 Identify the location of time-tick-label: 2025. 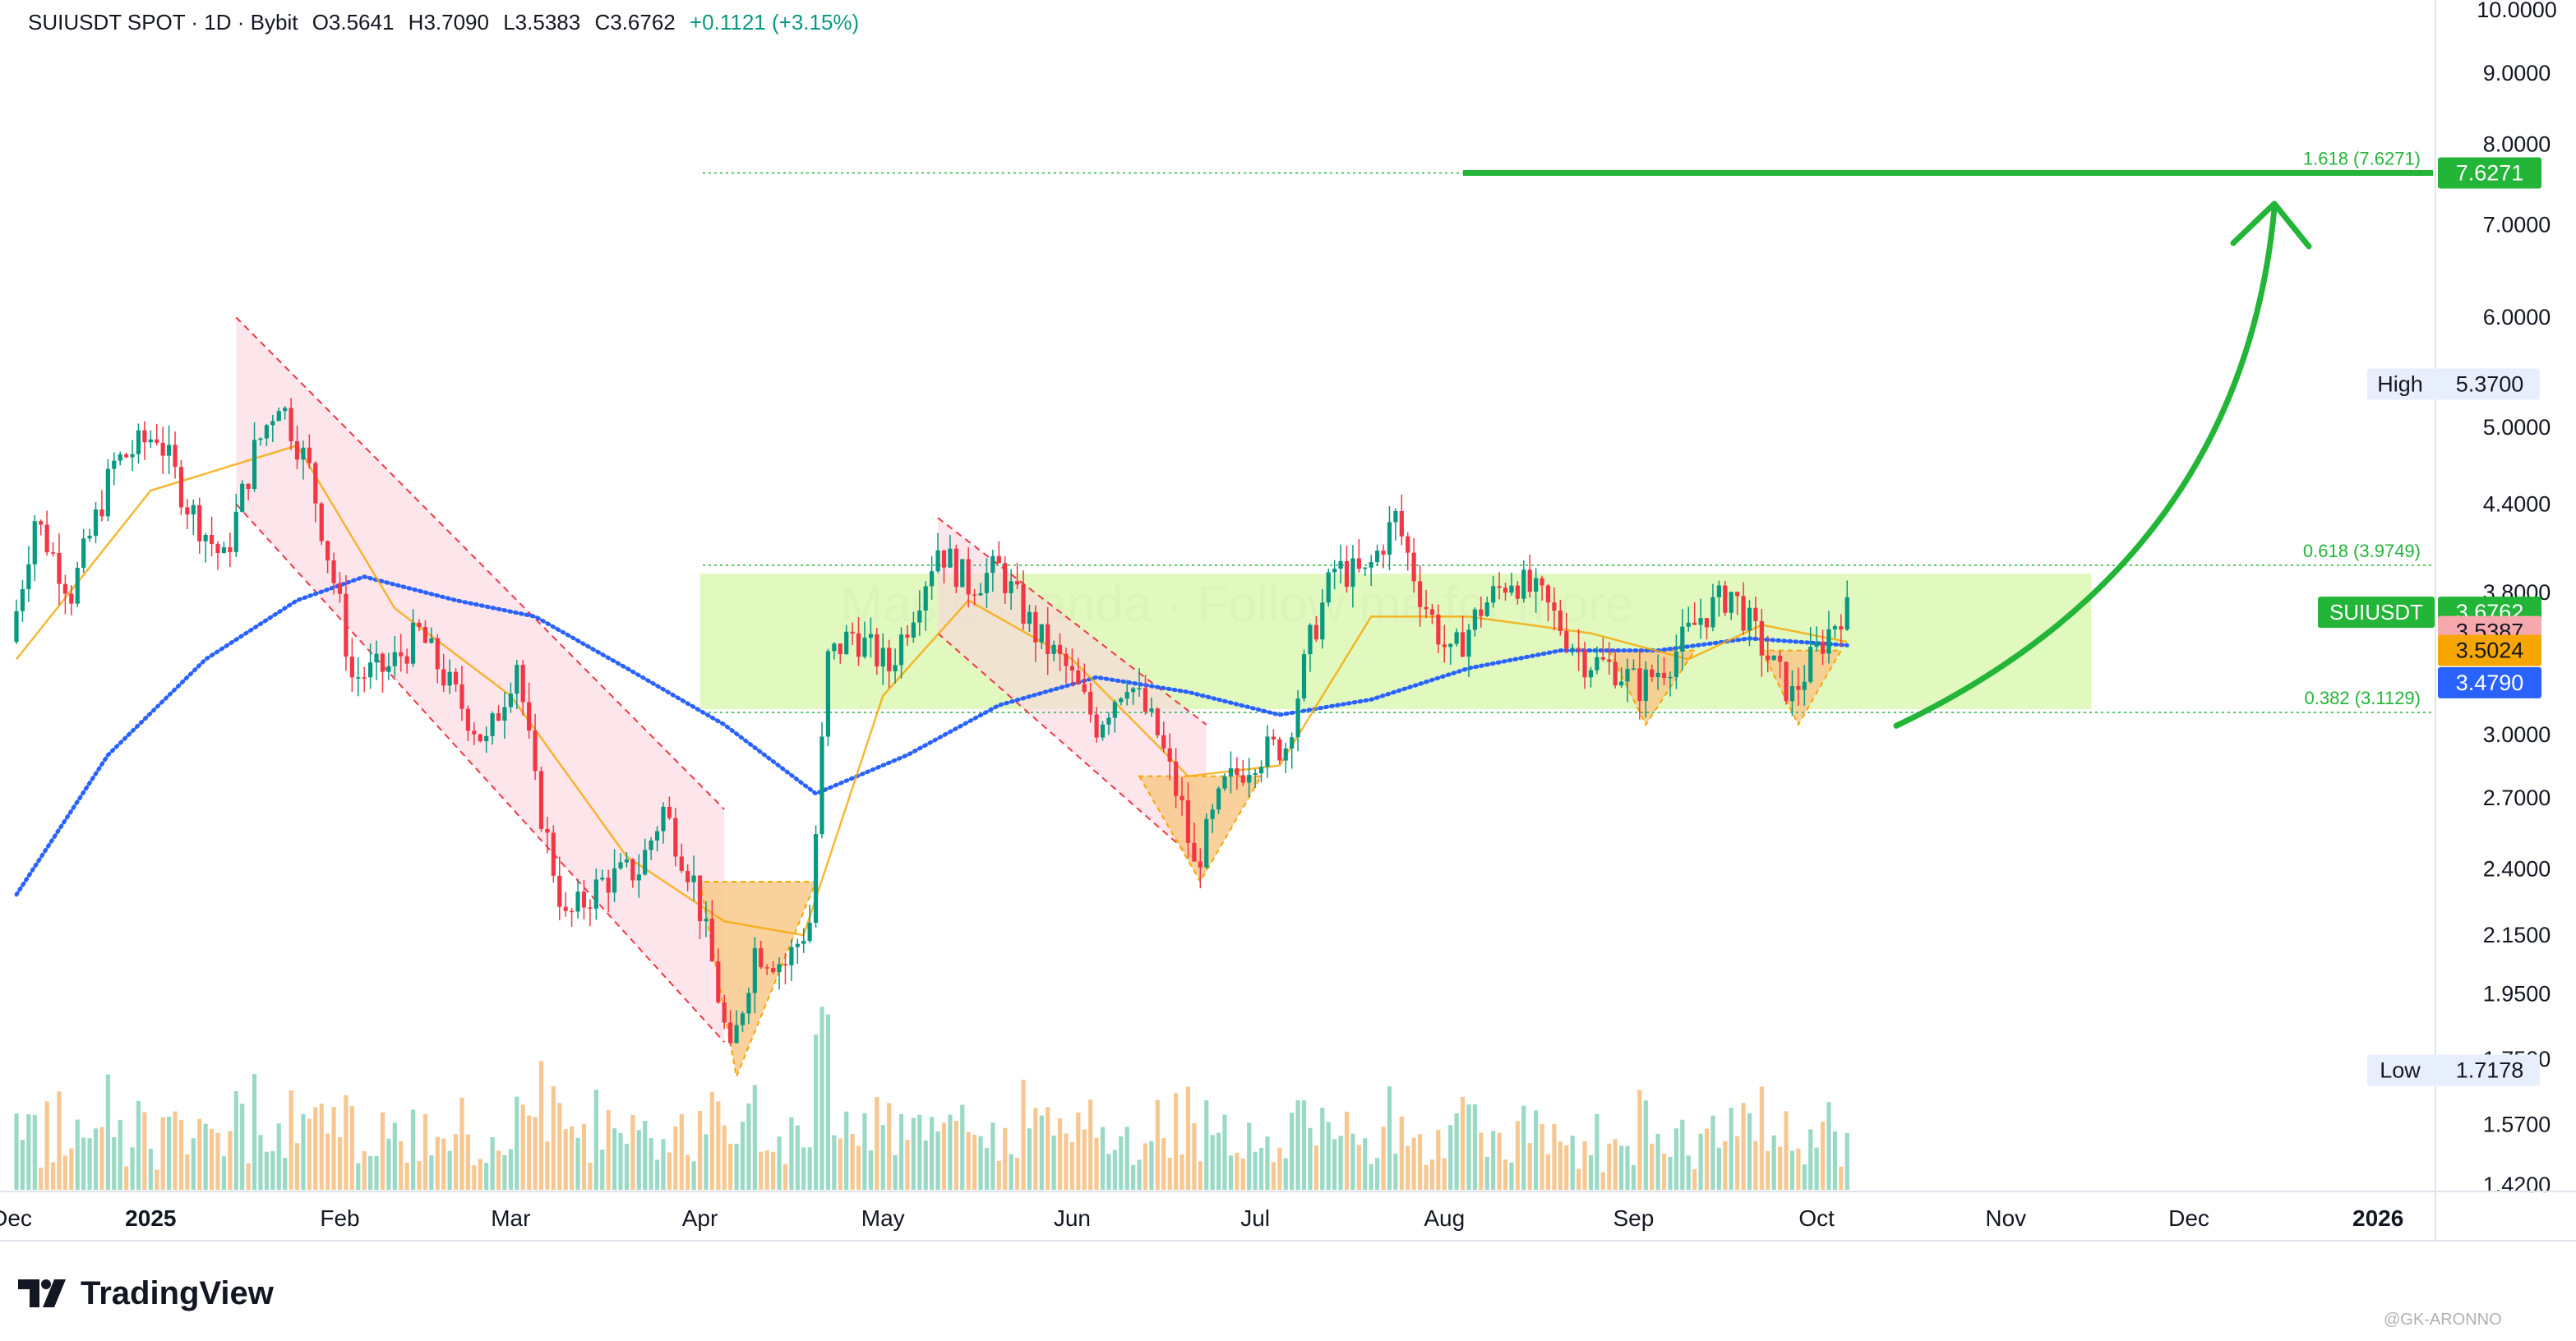
(150, 1218).